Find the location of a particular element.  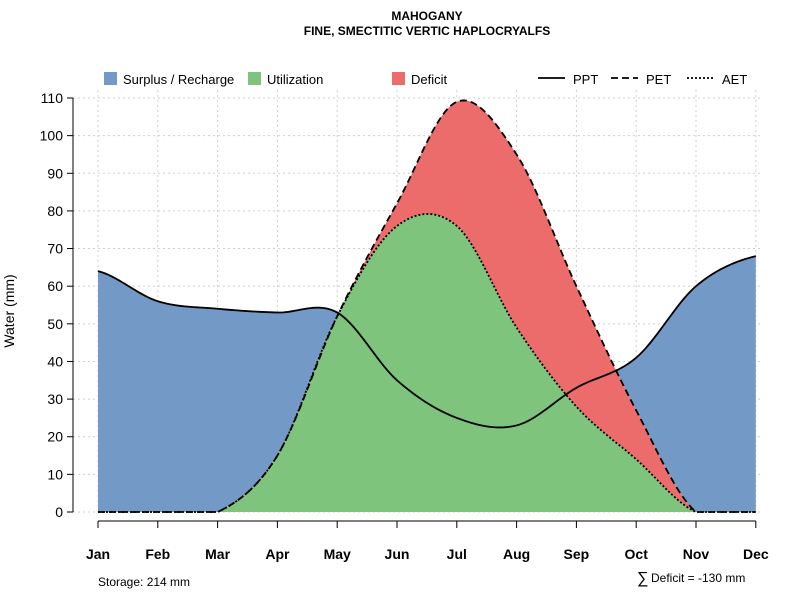

legend-label: AET is located at coordinates (734, 79).